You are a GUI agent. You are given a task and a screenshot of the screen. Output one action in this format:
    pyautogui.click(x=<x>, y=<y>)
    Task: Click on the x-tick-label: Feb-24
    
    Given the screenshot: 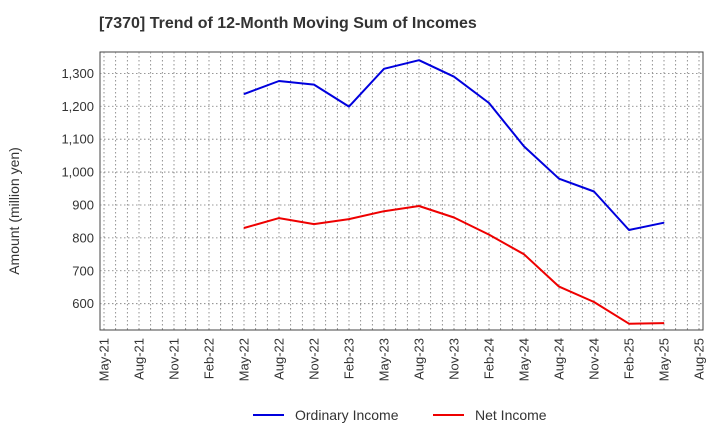 What is the action you would take?
    pyautogui.click(x=489, y=358)
    